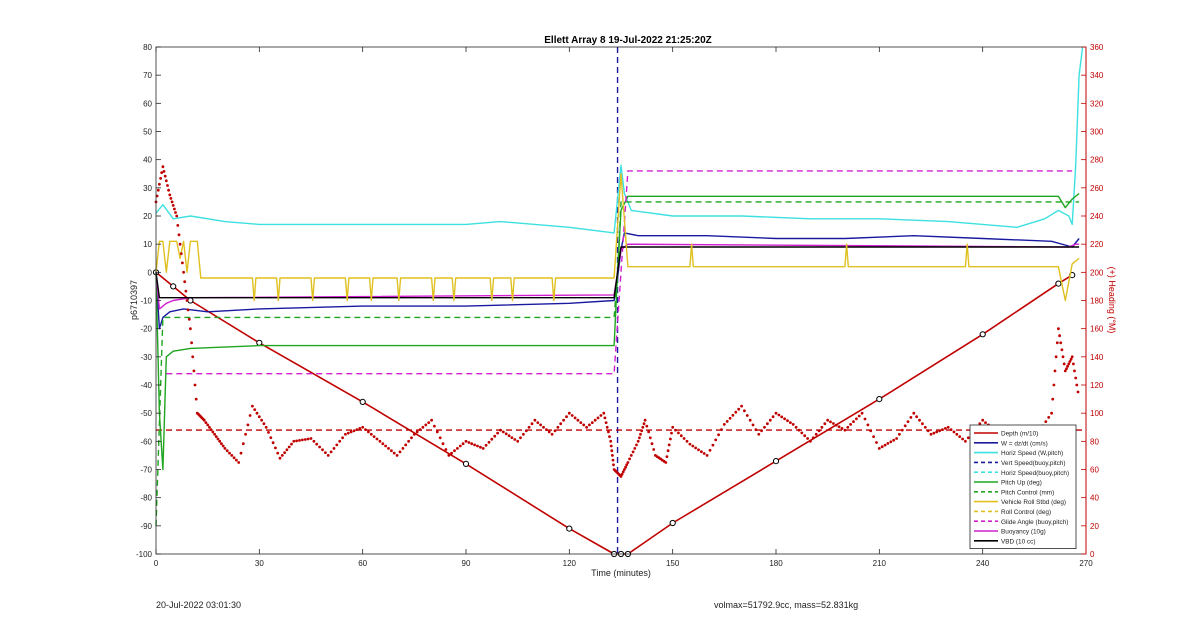  I want to click on y-tick-label: 20, so click(147, 216).